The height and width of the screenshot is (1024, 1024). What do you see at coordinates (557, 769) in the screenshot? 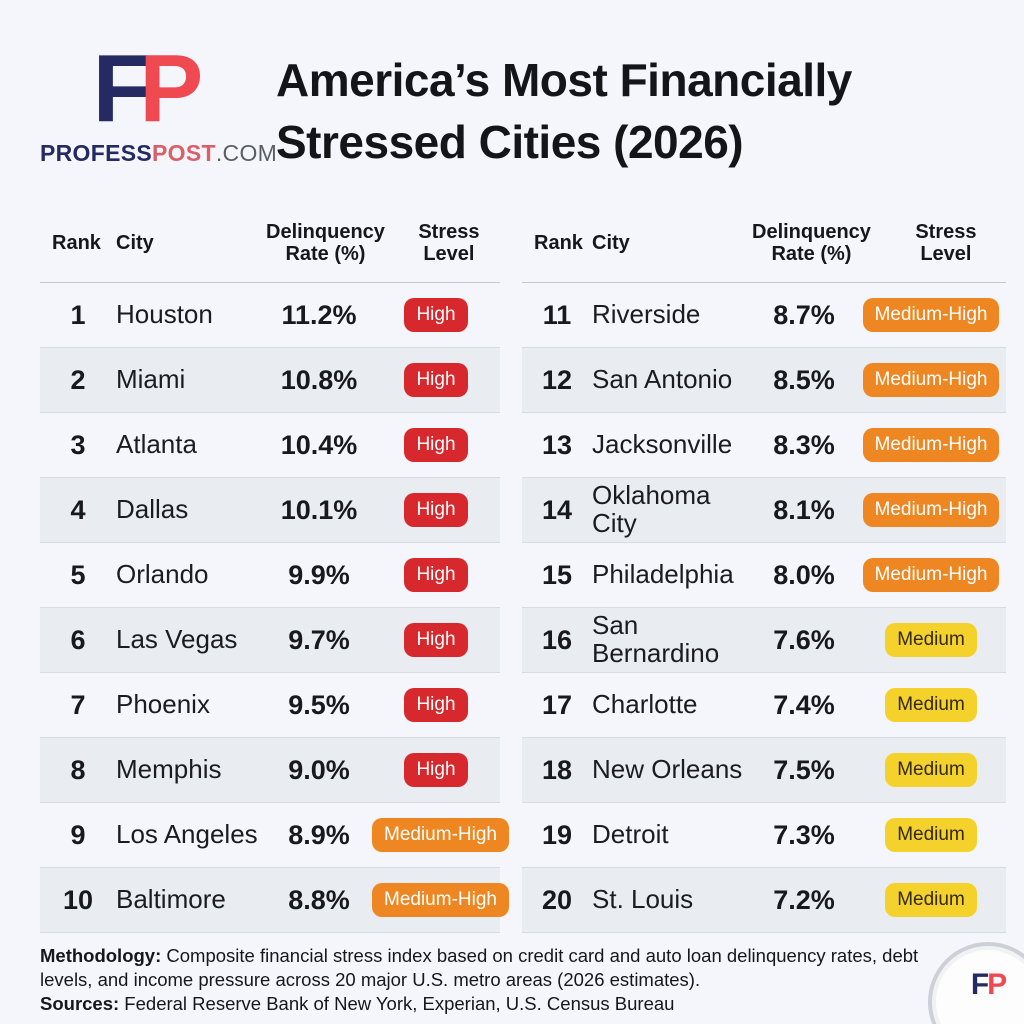
I see `rank-cell: 18` at bounding box center [557, 769].